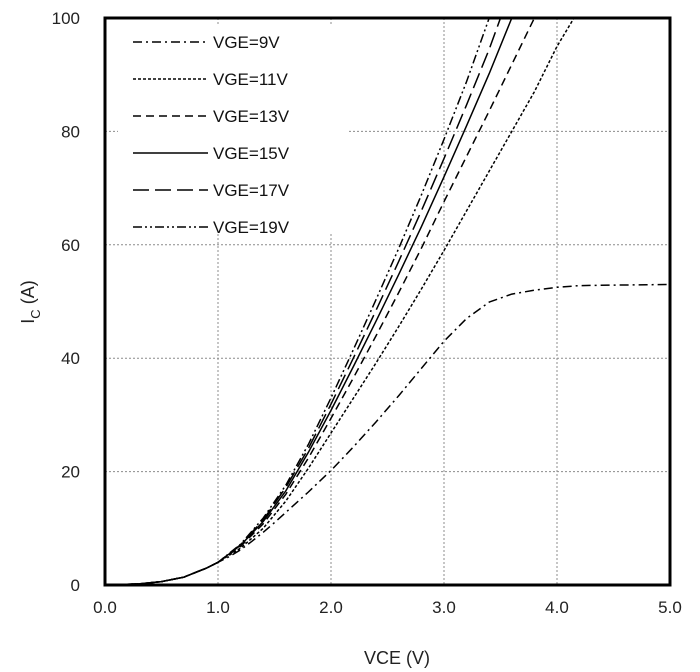 The width and height of the screenshot is (700, 672). I want to click on y-tick-label: 0, so click(75, 585).